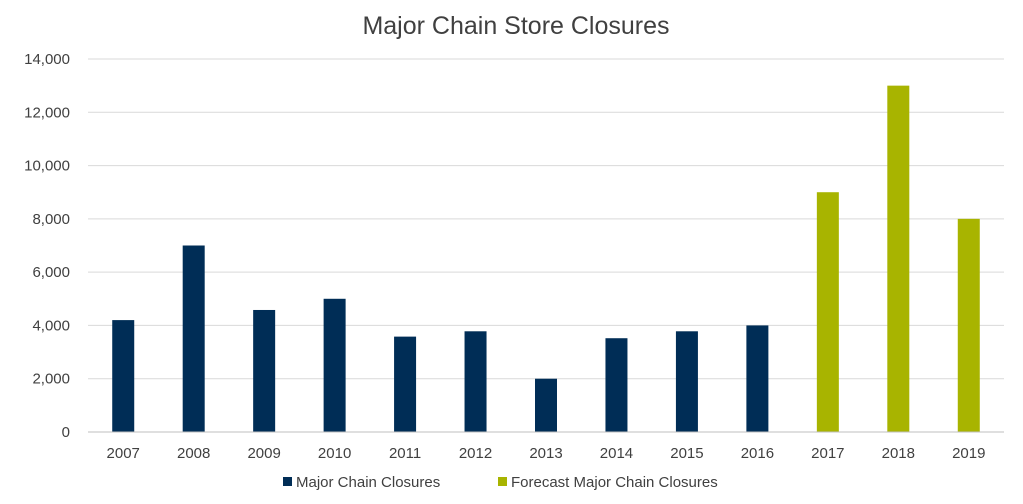 This screenshot has width=1023, height=504. Describe the element at coordinates (616, 453) in the screenshot. I see `x-tick-label: 2014` at that location.